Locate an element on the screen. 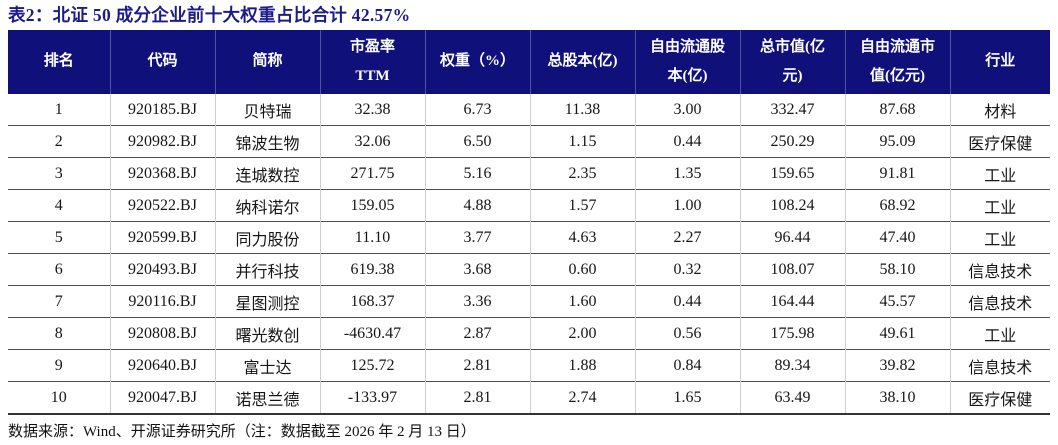  cell-weight_pct: 5.16 is located at coordinates (477, 173).